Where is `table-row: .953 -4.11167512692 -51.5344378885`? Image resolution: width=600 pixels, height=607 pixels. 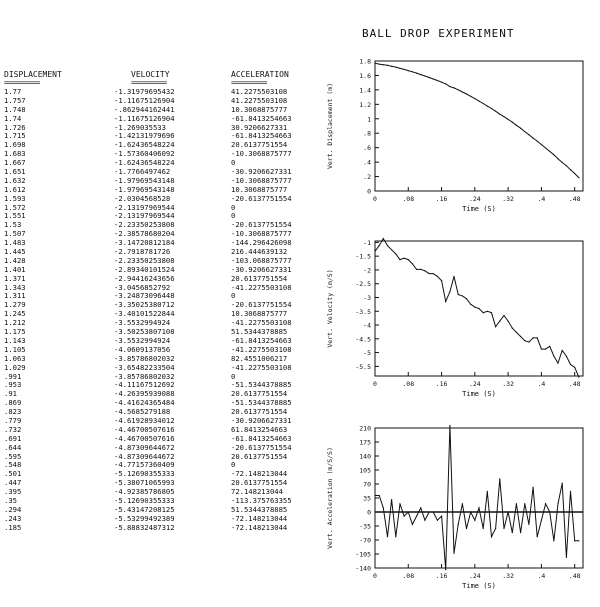
table-row: .953 -4.11167512692 -51.5344378885 is located at coordinates (159, 385).